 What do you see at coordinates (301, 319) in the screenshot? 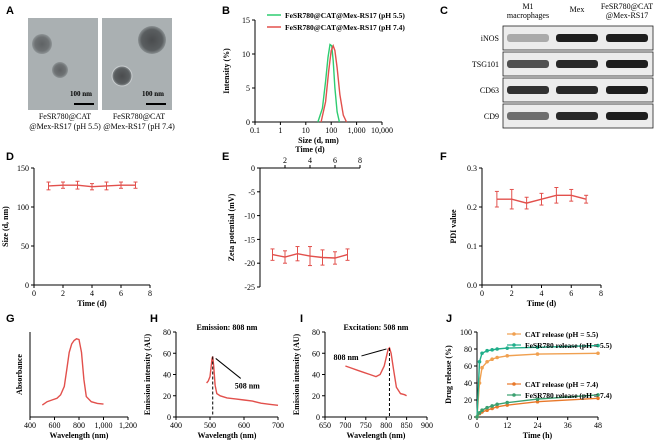
I see `panel-letter-i: I` at bounding box center [301, 319].